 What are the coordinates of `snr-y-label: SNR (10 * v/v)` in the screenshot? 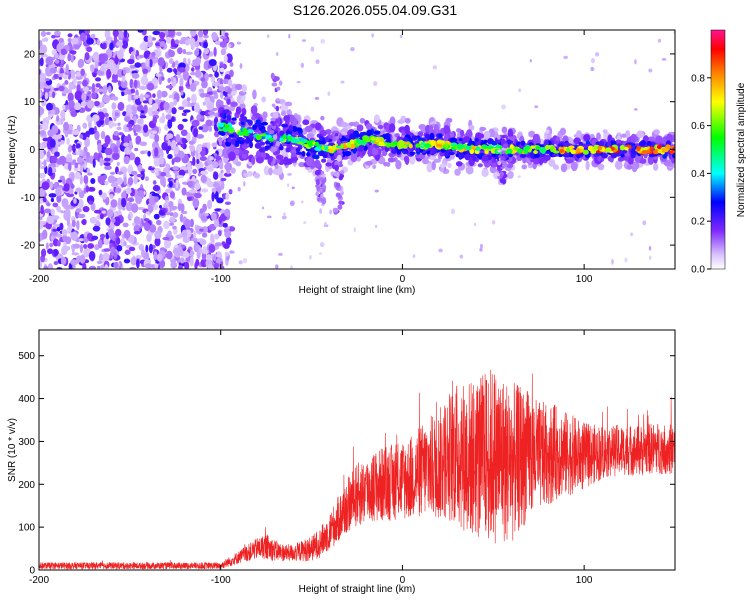 It's located at (12, 450).